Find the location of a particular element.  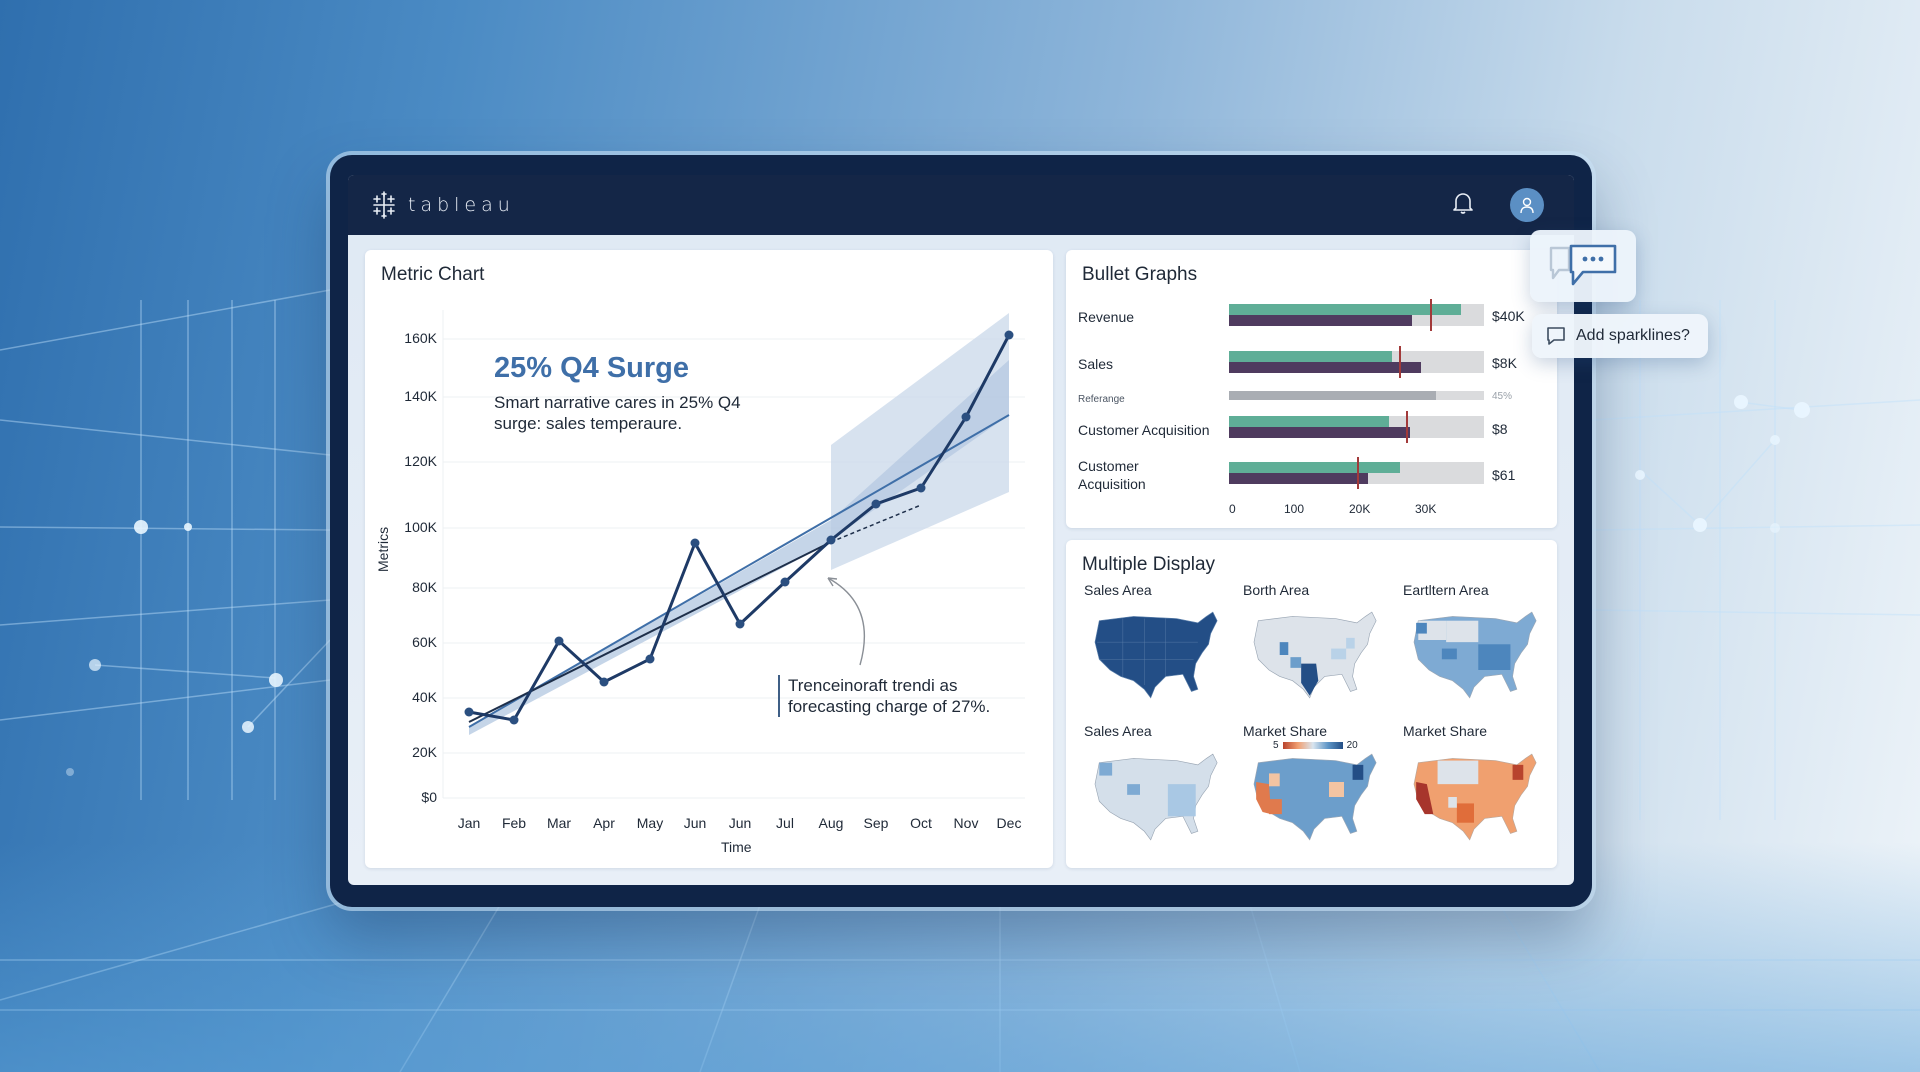

x-tick: Oct is located at coordinates (921, 823).